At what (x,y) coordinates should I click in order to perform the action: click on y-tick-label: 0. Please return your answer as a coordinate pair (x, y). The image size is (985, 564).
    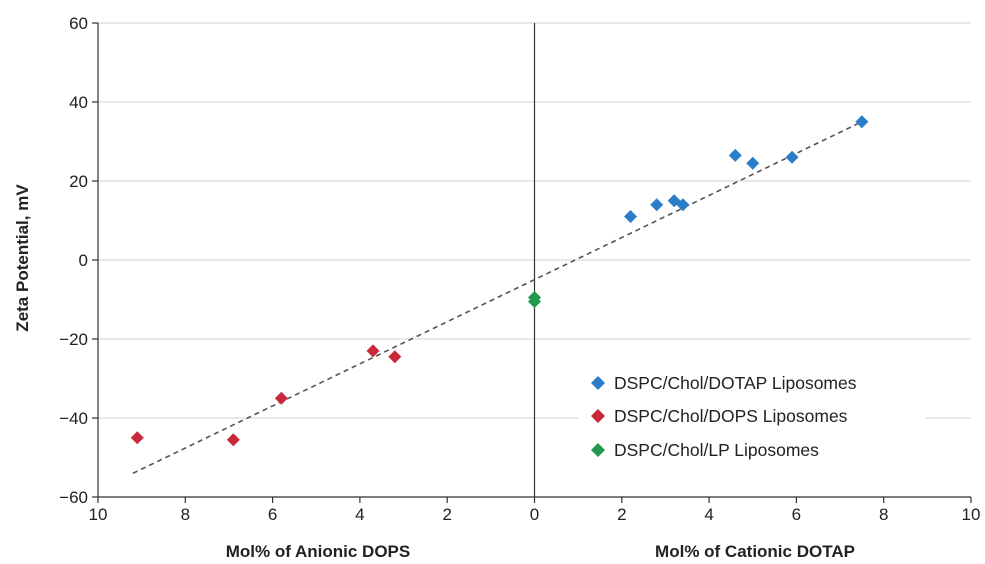
    Looking at the image, I should click on (83, 260).